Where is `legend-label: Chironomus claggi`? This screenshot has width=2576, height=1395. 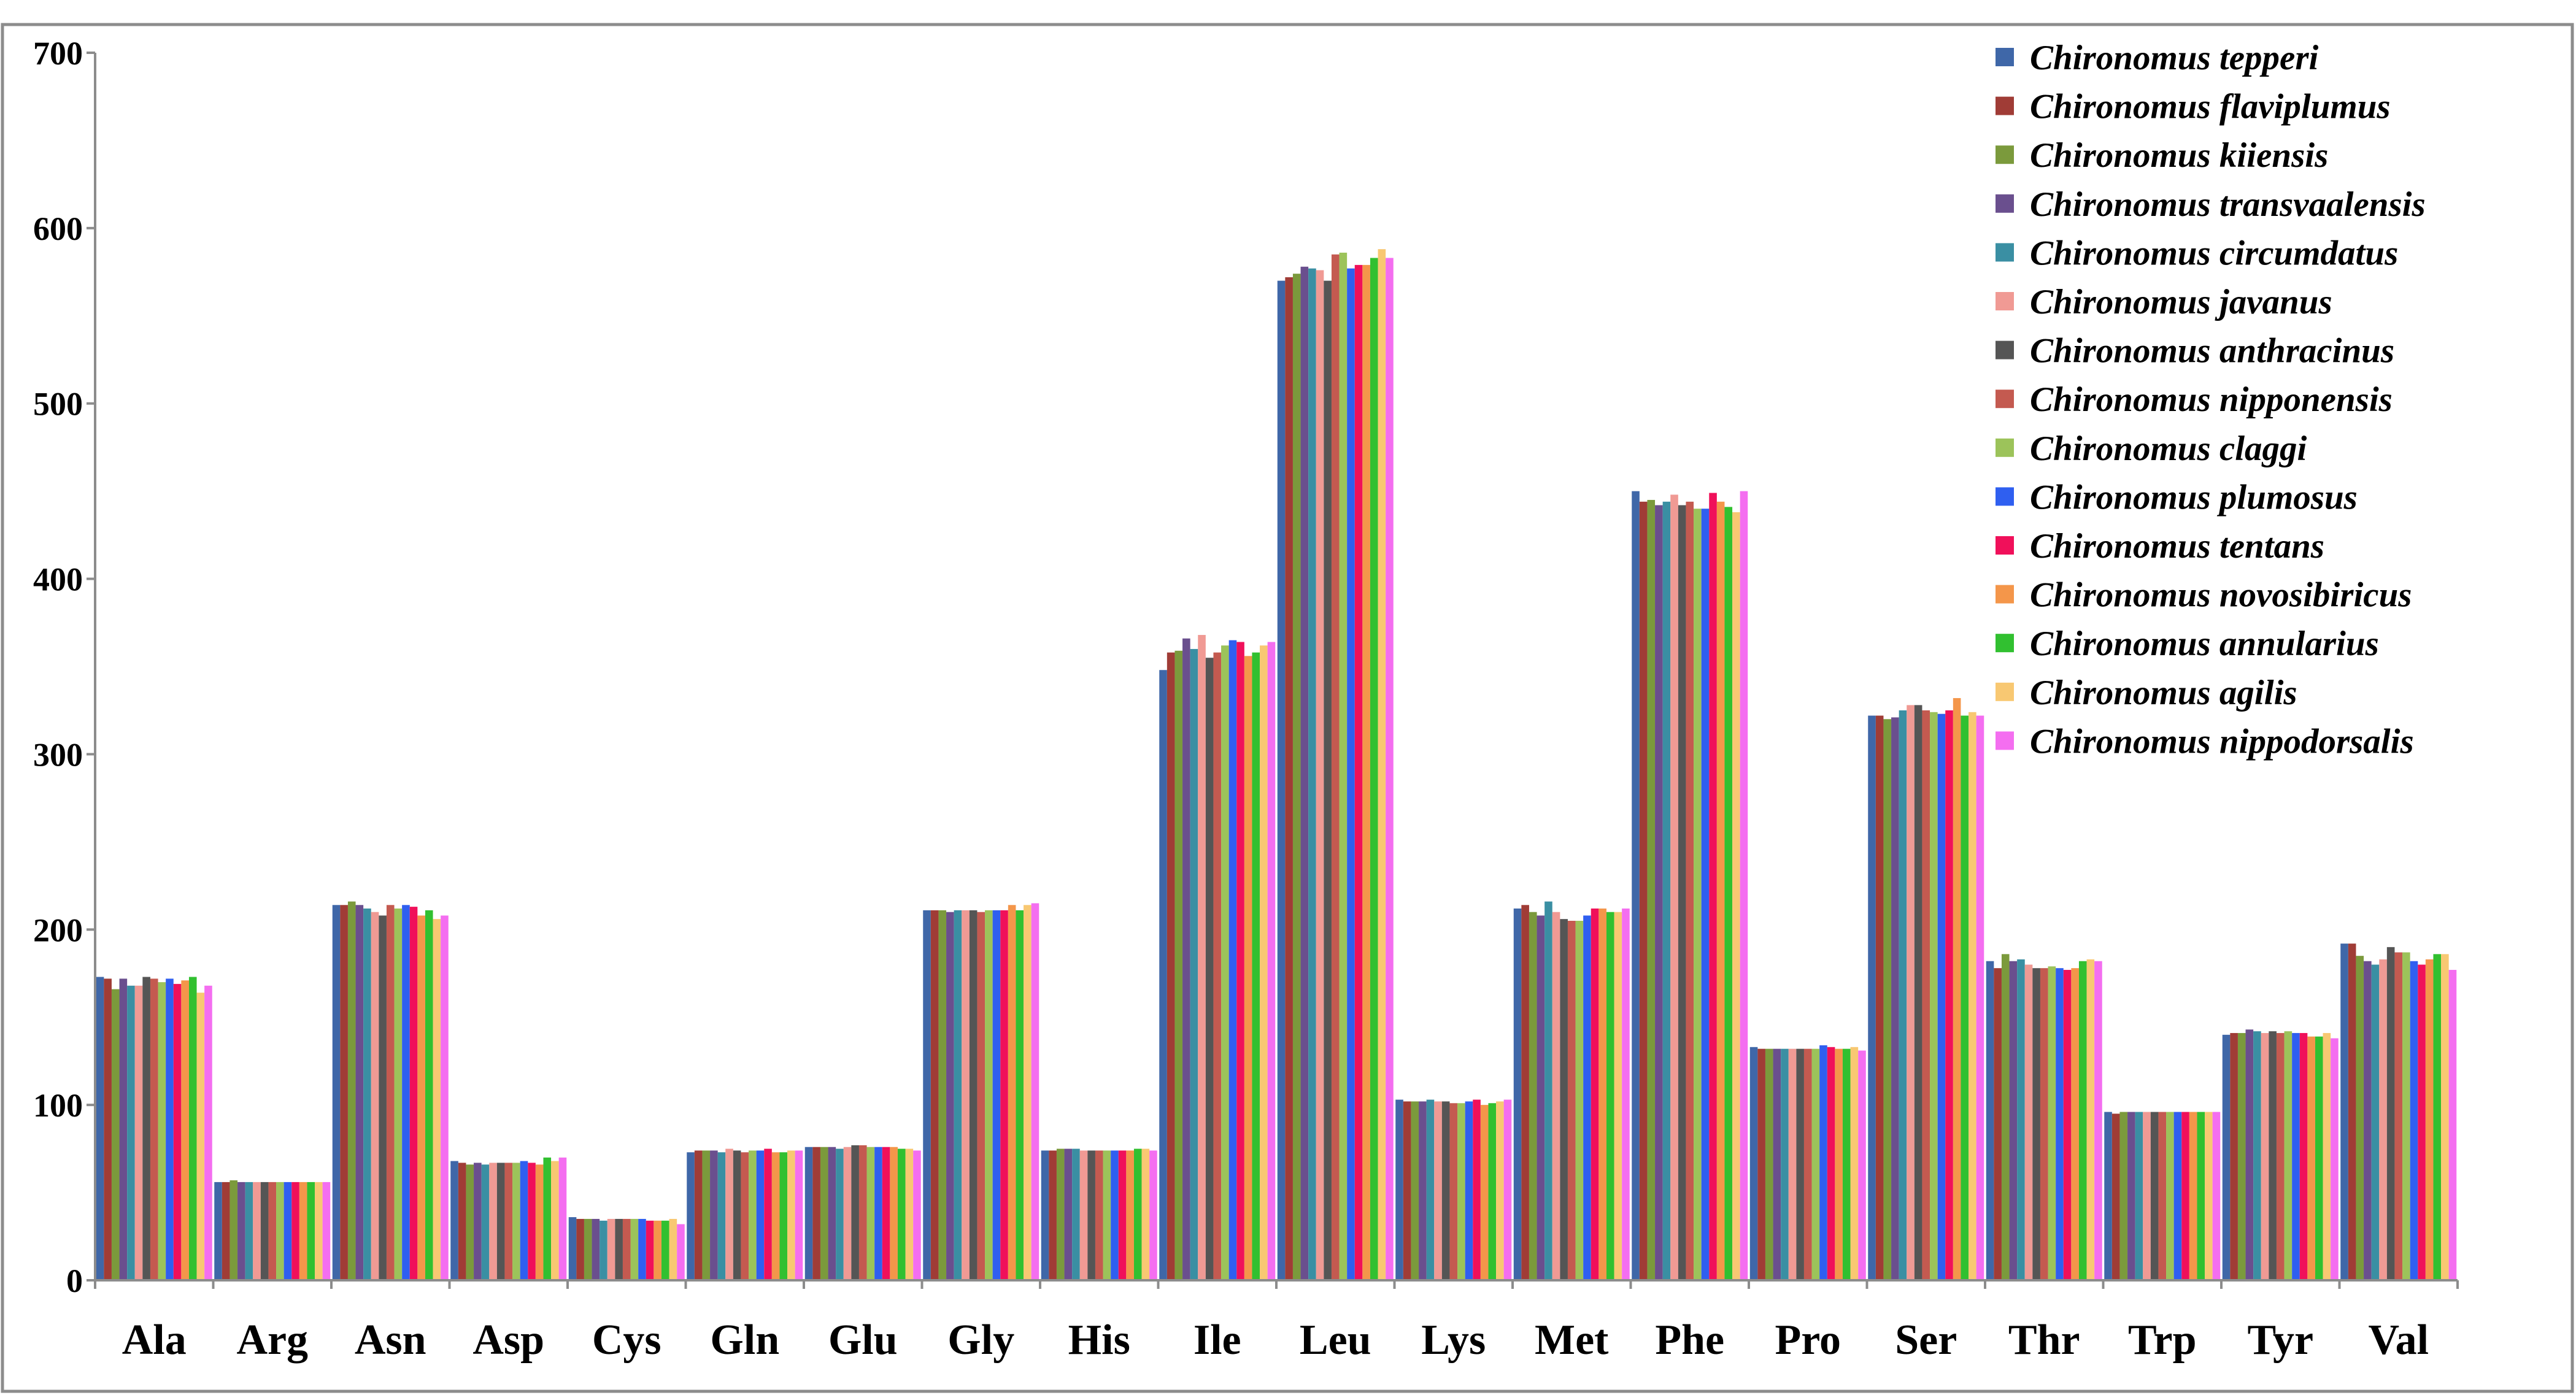 legend-label: Chironomus claggi is located at coordinates (2168, 449).